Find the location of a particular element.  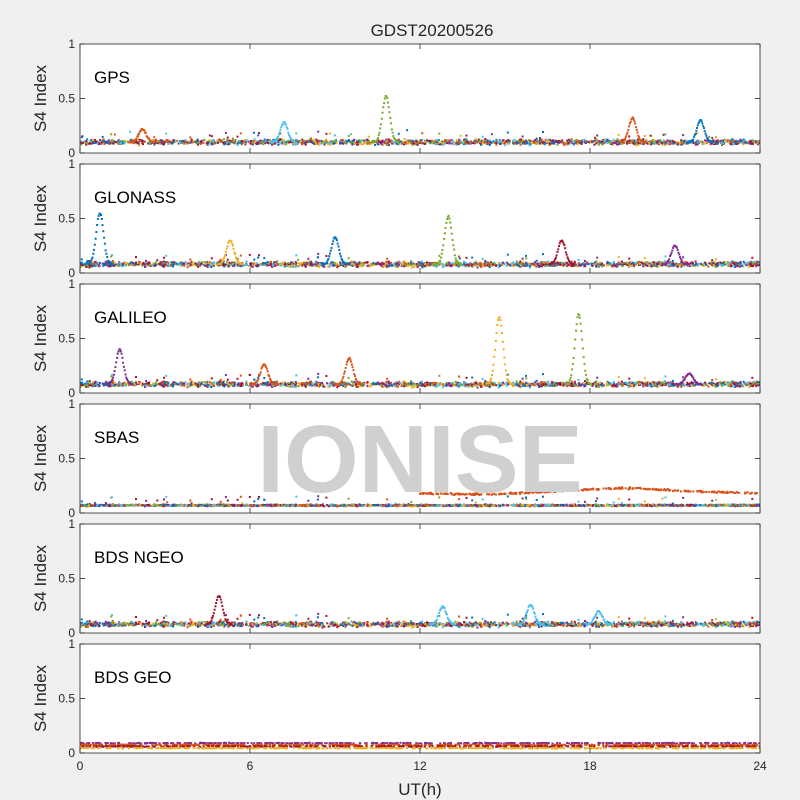

y-tick-label: 1 is located at coordinates (71, 164).